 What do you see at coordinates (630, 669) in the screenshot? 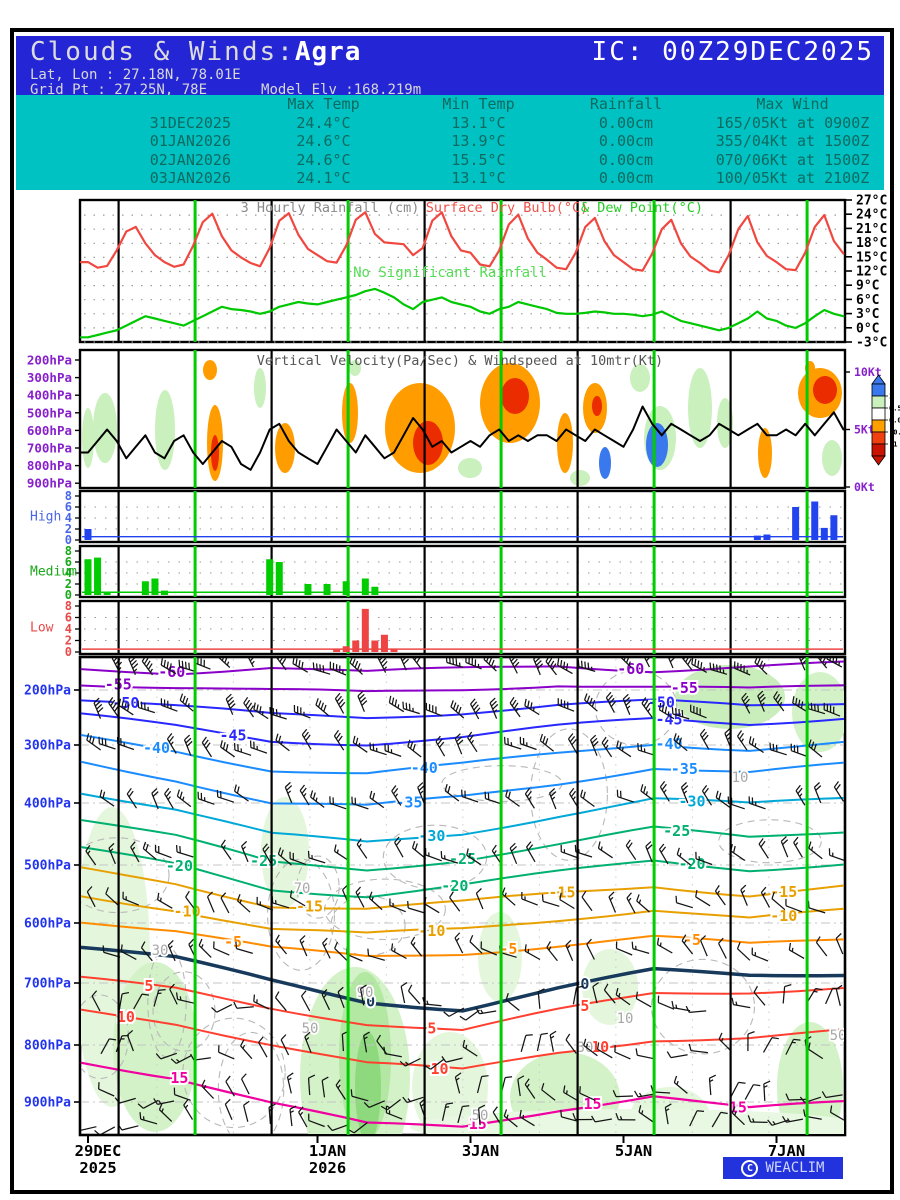
I see `svg-text: -60` at bounding box center [630, 669].